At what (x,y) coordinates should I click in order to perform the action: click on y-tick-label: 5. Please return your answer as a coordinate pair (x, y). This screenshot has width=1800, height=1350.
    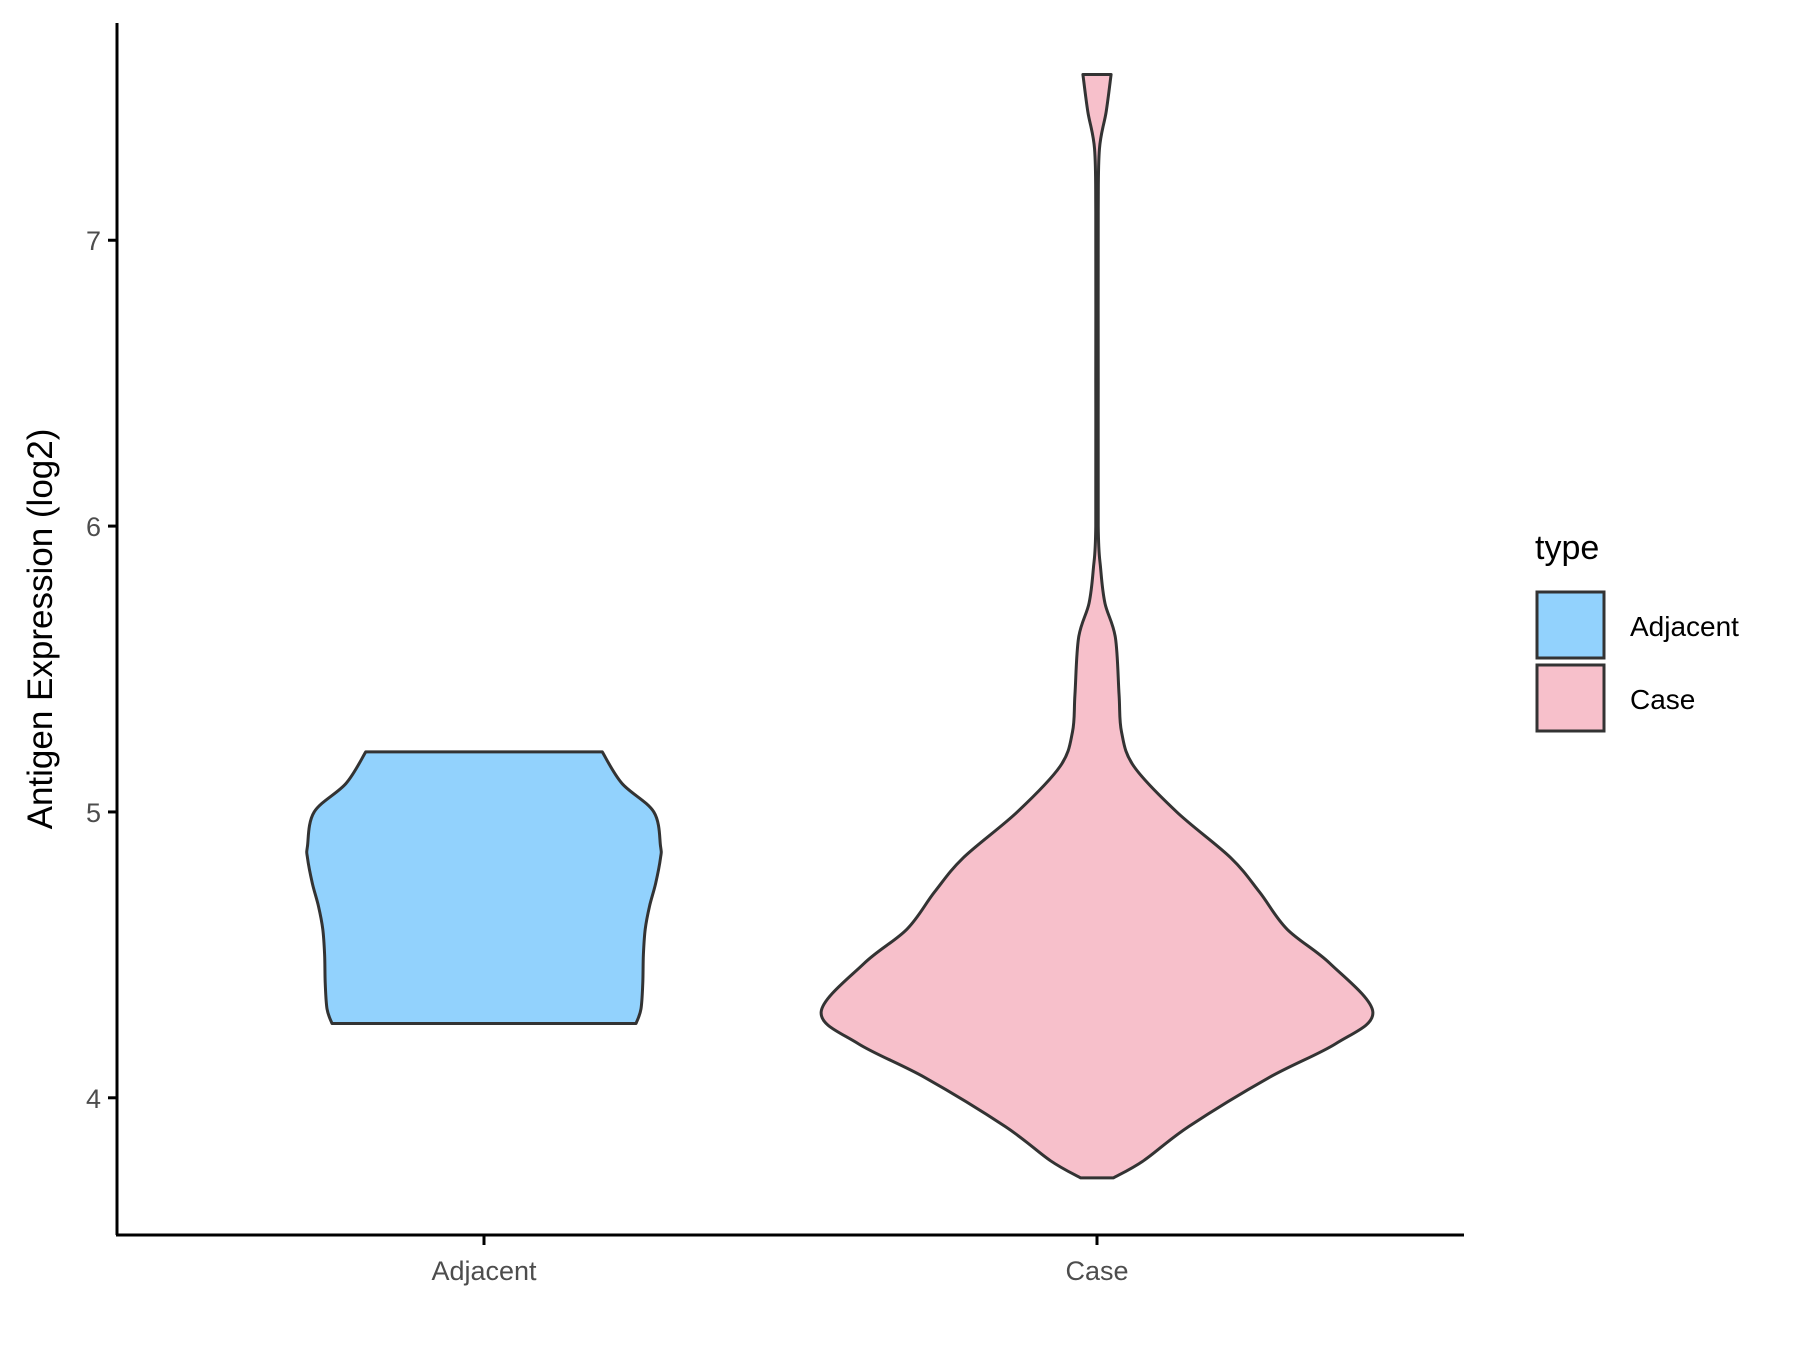
    Looking at the image, I should click on (93, 813).